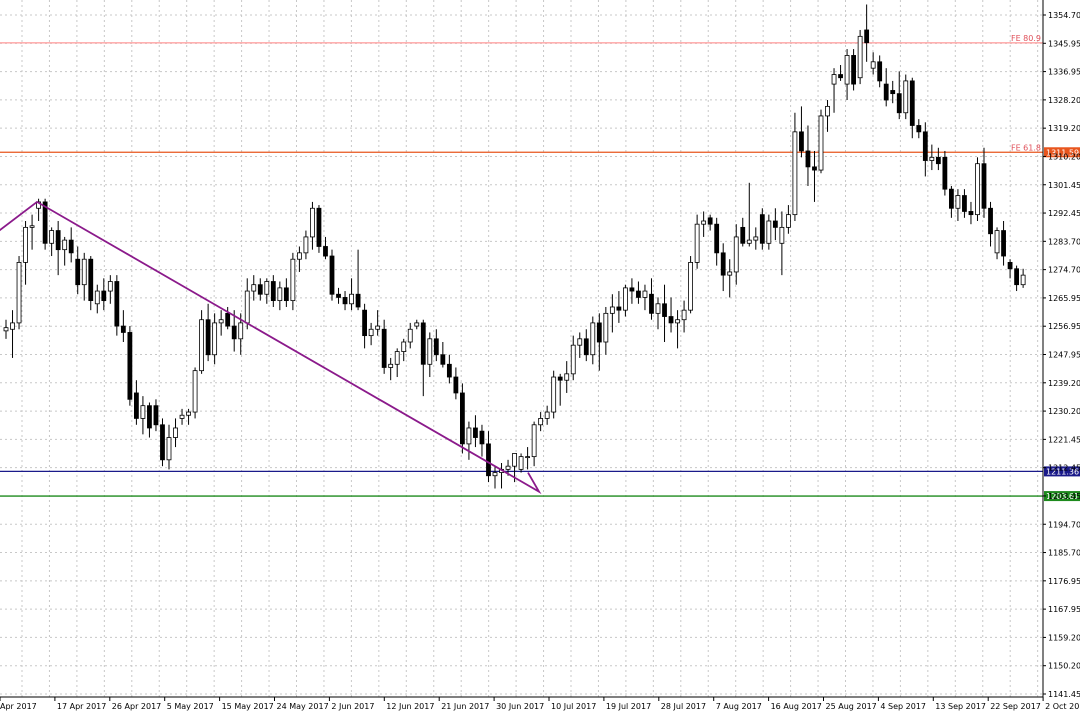 This screenshot has width=1080, height=716. I want to click on date-tick-label: 7 Aug 2017, so click(739, 706).